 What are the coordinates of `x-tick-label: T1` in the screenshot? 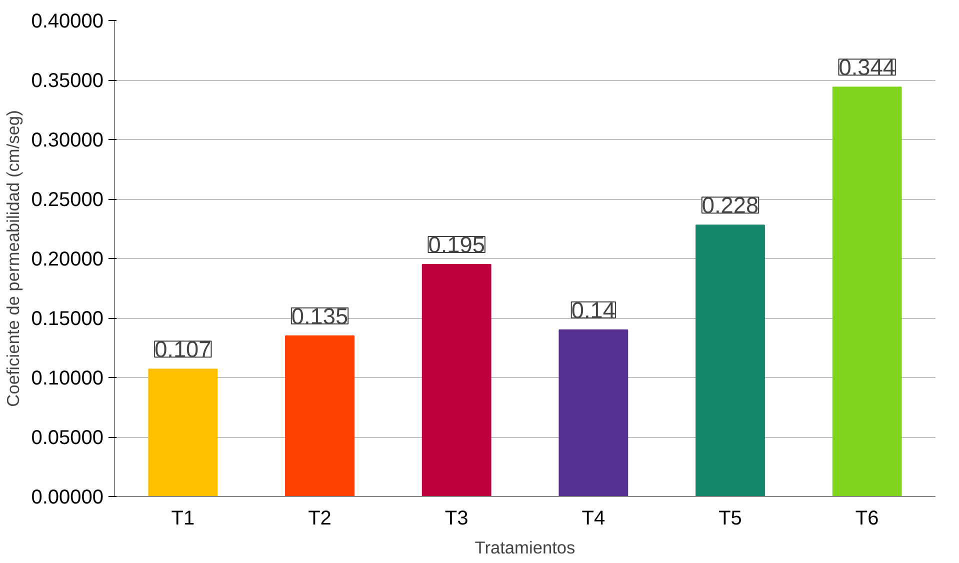 It's located at (183, 519).